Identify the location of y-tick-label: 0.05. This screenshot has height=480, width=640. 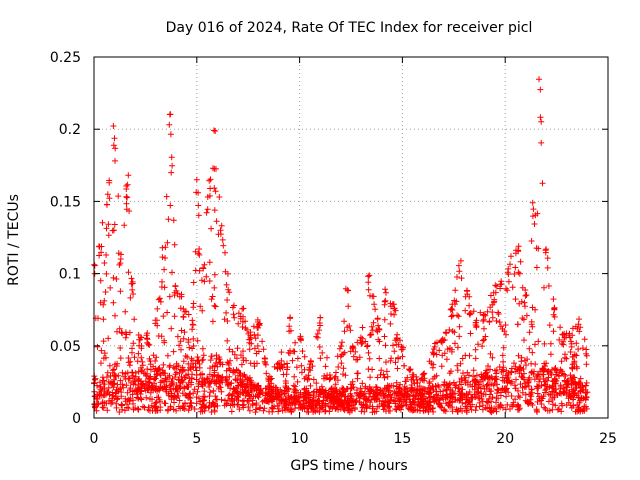
(65, 347).